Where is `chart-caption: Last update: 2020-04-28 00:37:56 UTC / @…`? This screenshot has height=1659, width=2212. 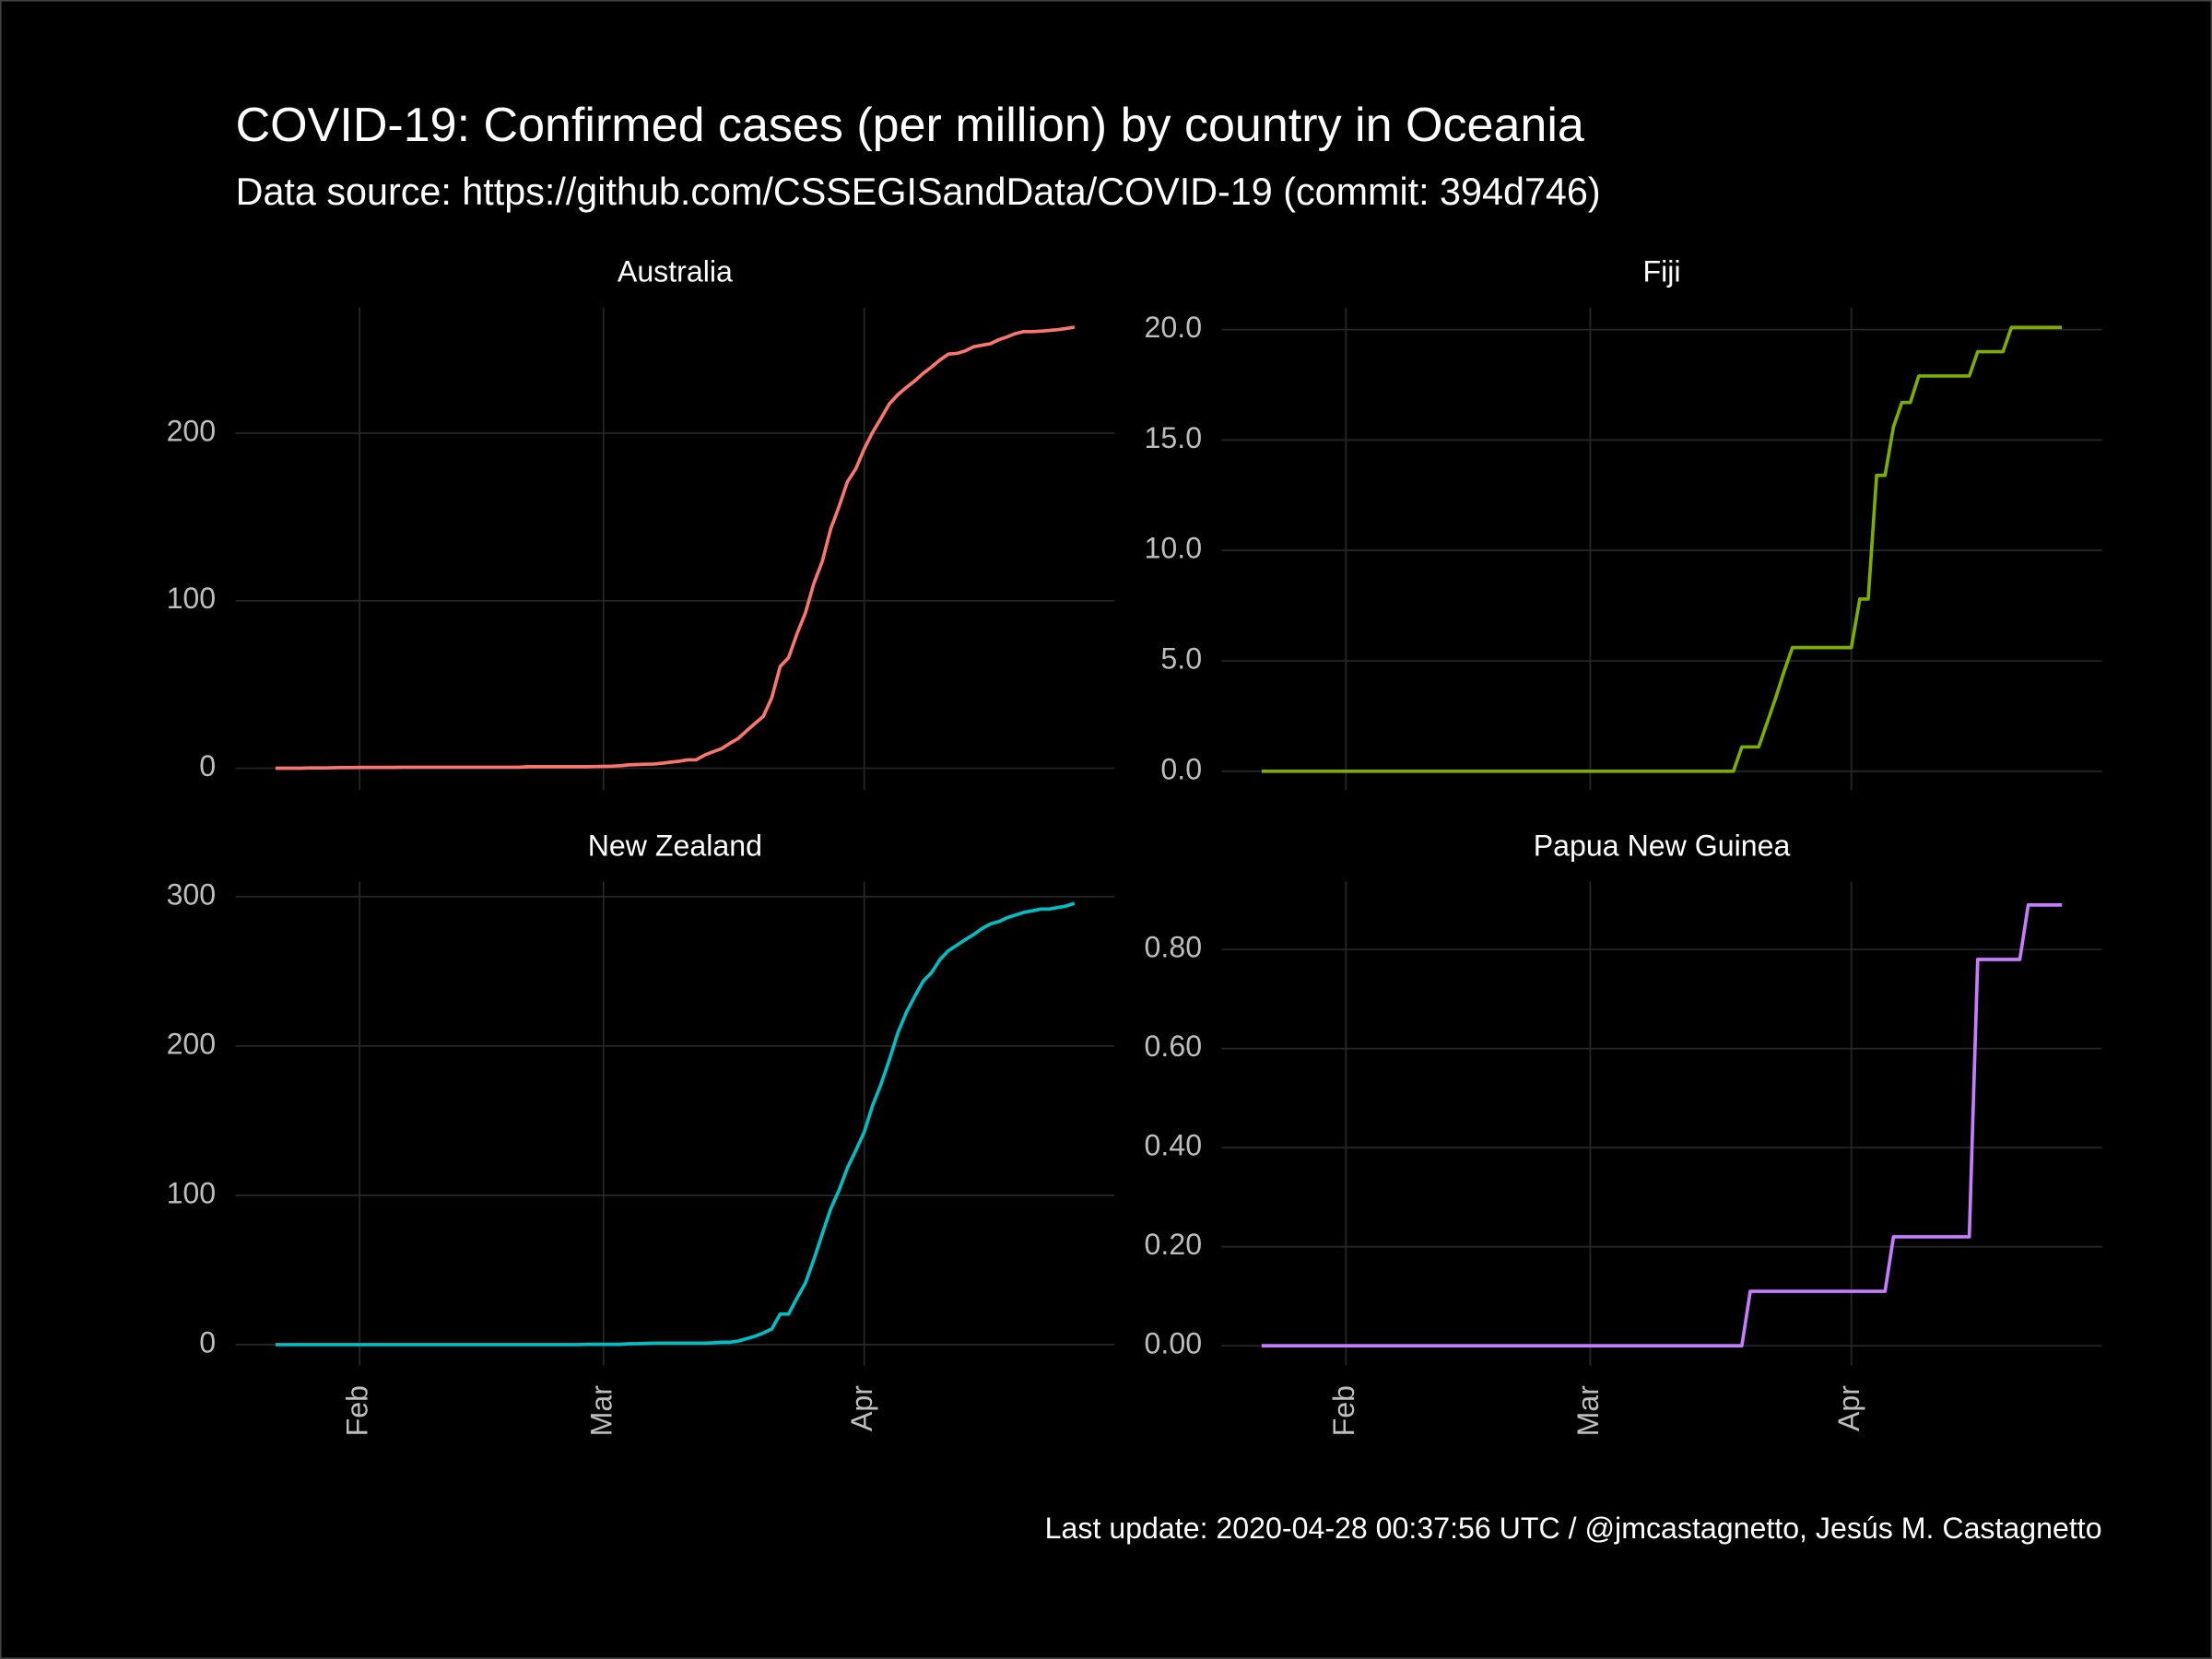
chart-caption: Last update: 2020-04-28 00:37:56 UTC / @… is located at coordinates (1573, 1528).